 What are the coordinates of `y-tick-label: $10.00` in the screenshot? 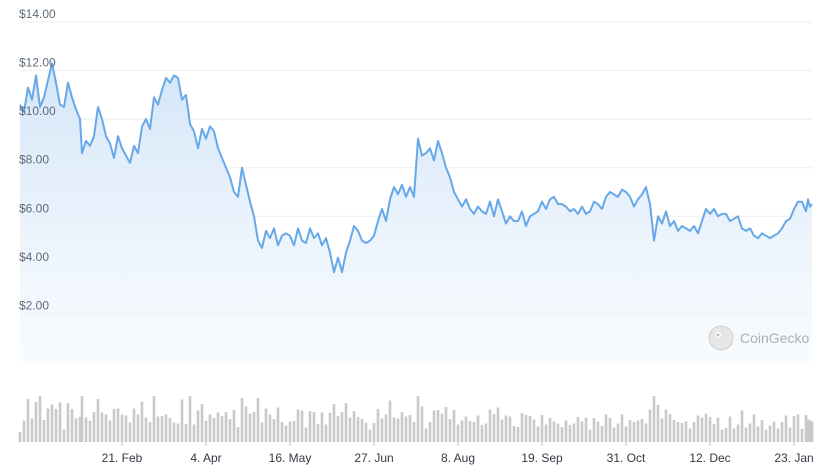 It's located at (37, 111).